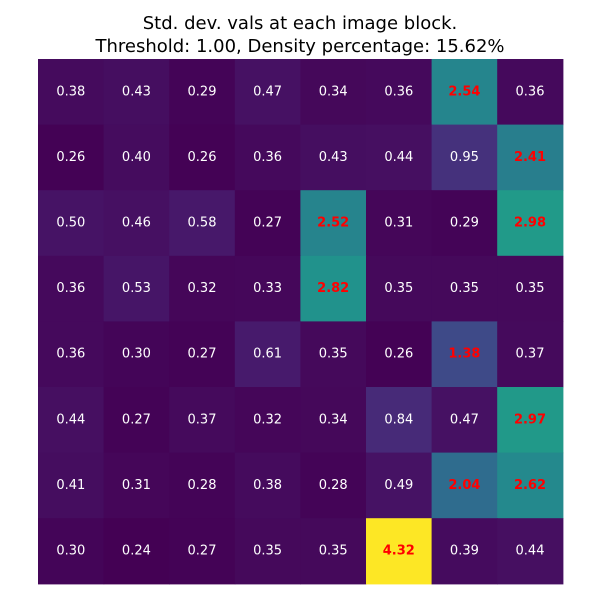  I want to click on heatmap-cell-value: 1.38, so click(464, 354).